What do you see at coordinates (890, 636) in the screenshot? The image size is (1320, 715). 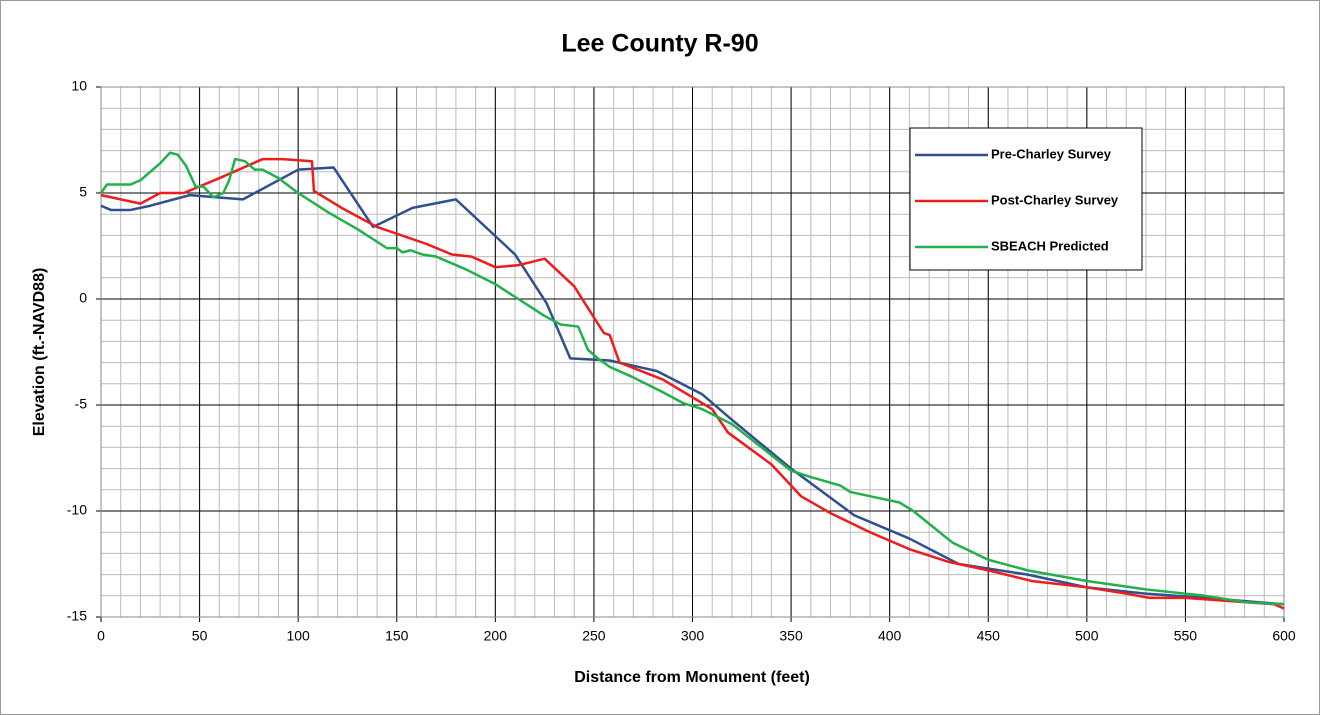 I see `x-tick-label: 400` at bounding box center [890, 636].